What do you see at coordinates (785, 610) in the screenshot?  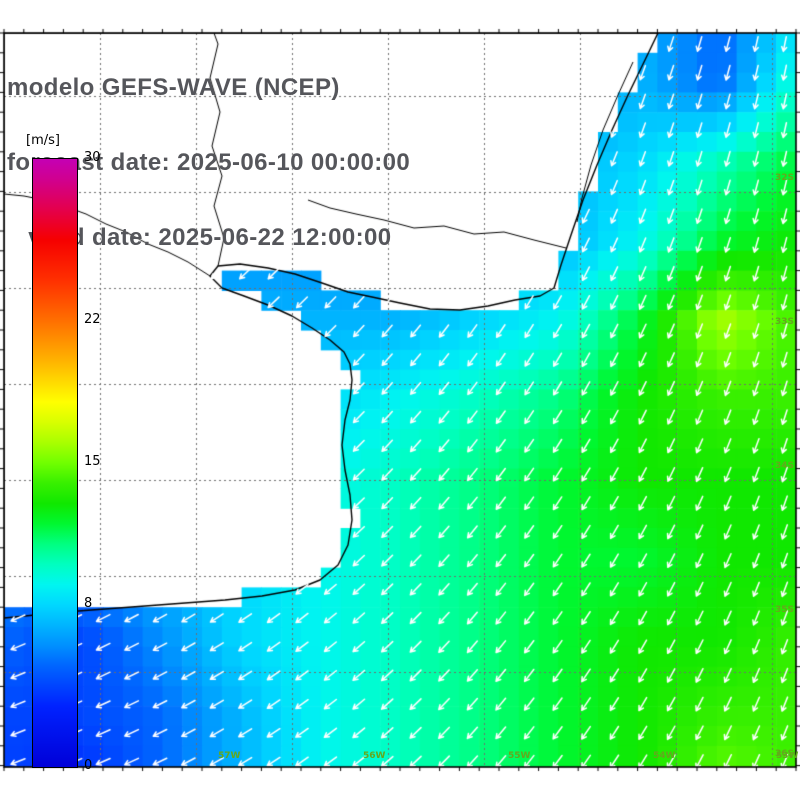 I see `latitude-label: 35S` at bounding box center [785, 610].